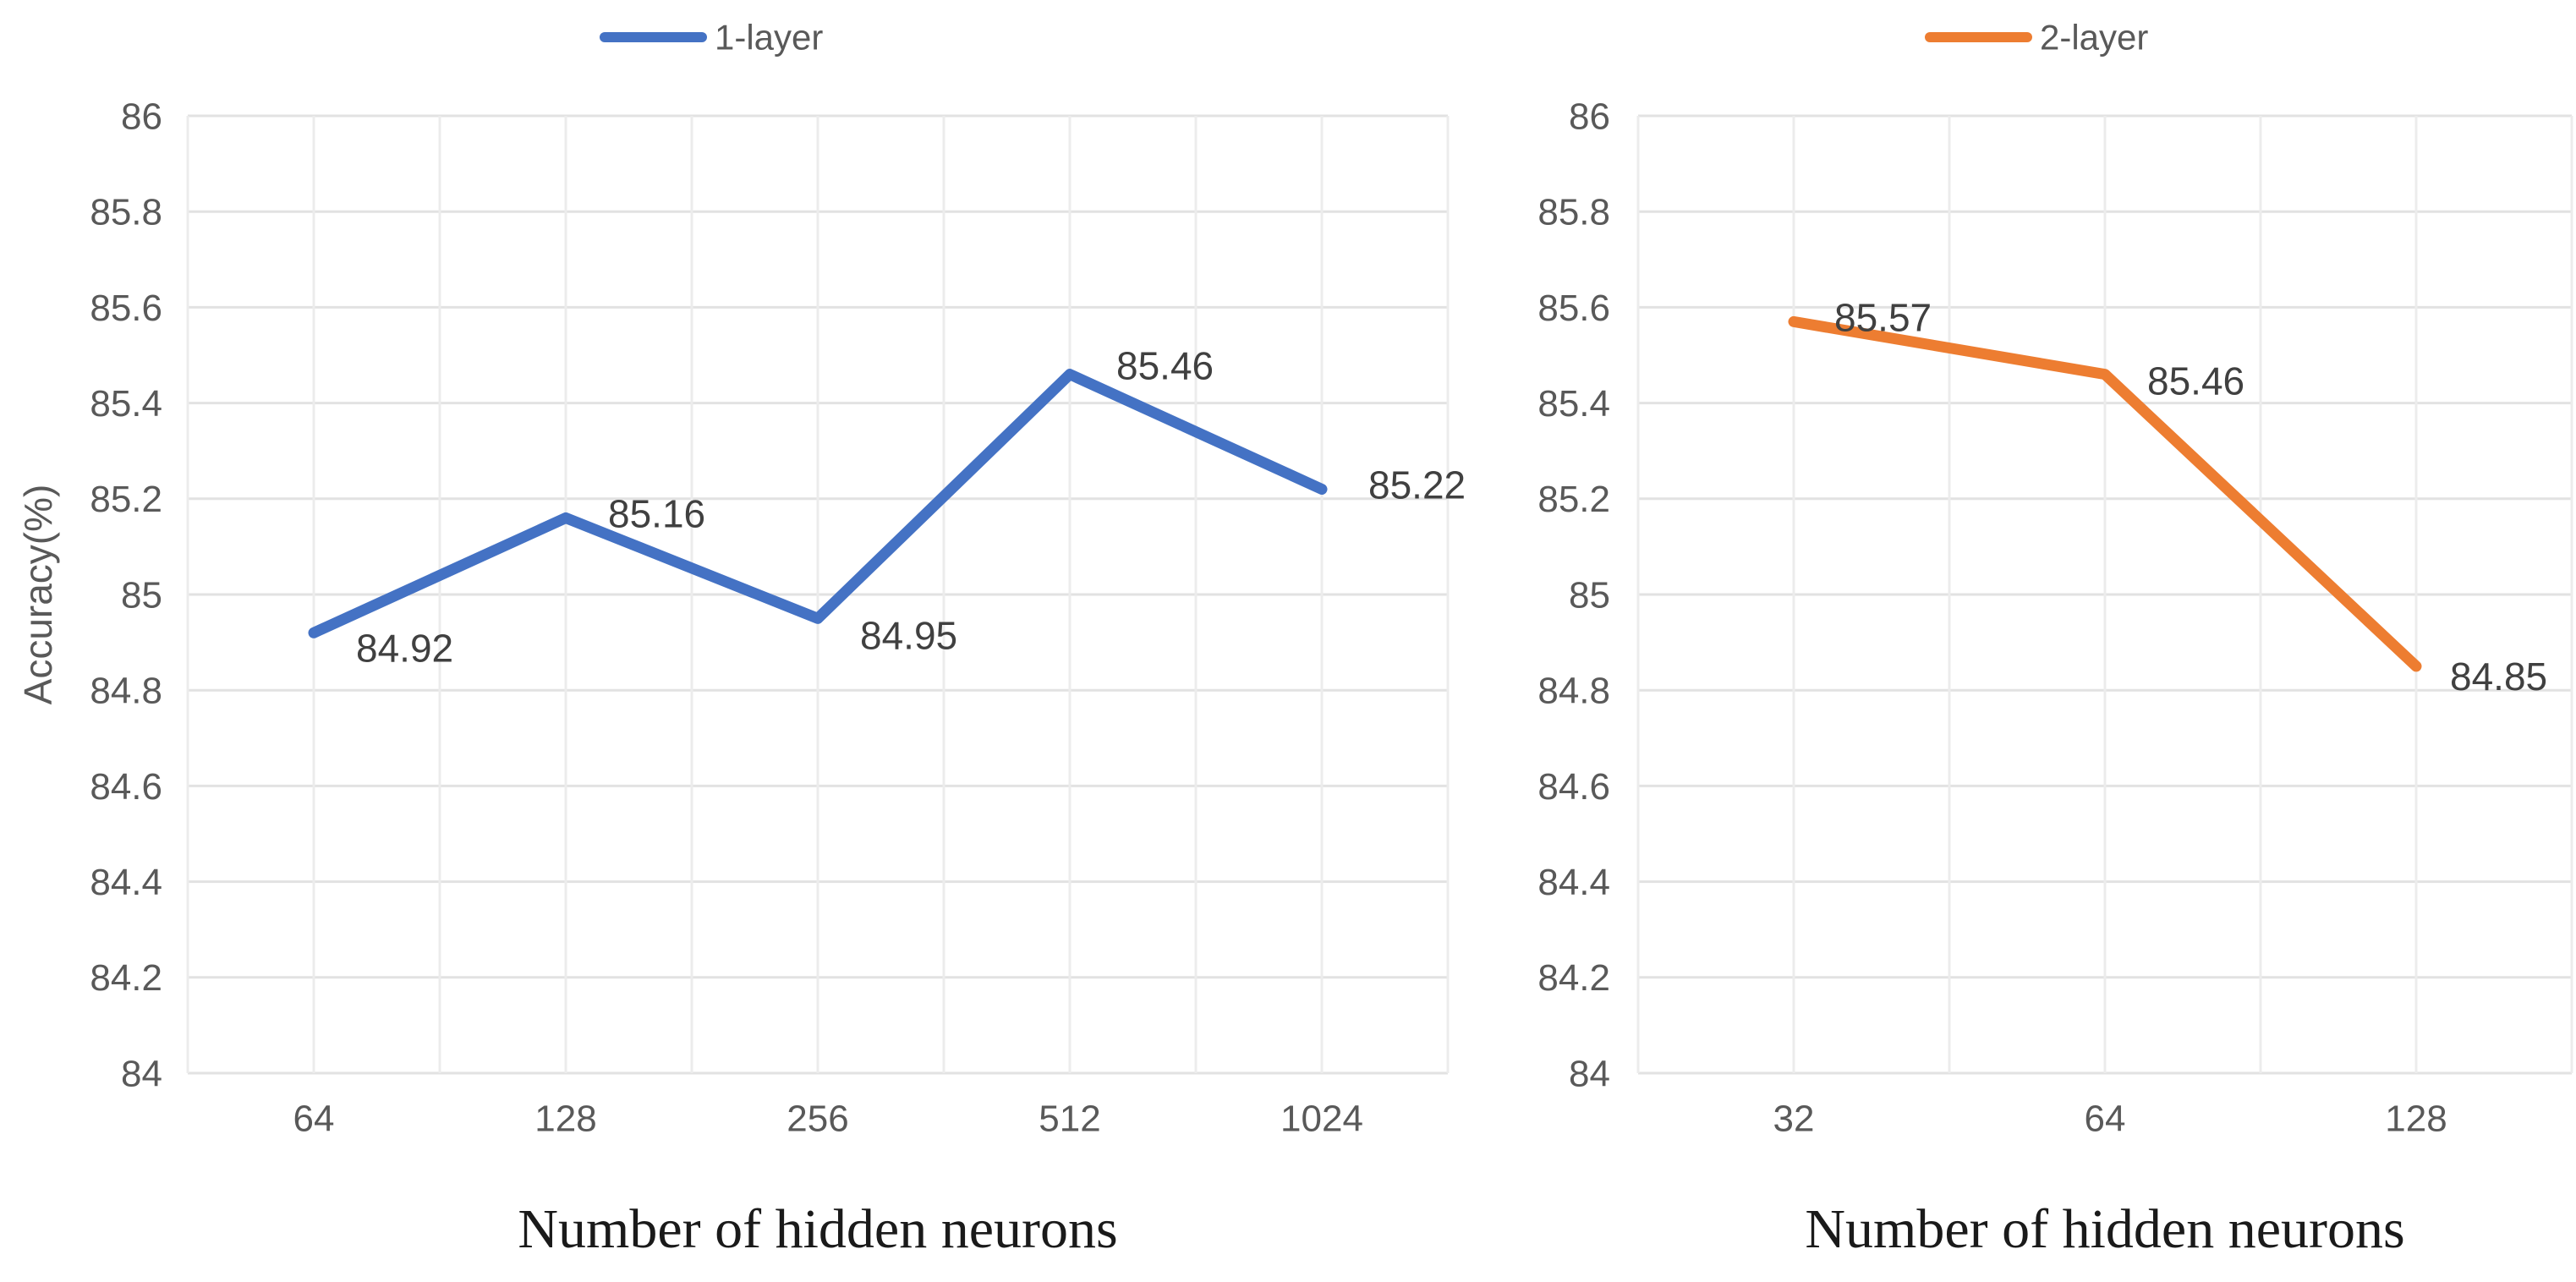 The height and width of the screenshot is (1282, 2576). Describe the element at coordinates (818, 503) in the screenshot. I see `data-line-1-layer` at that location.